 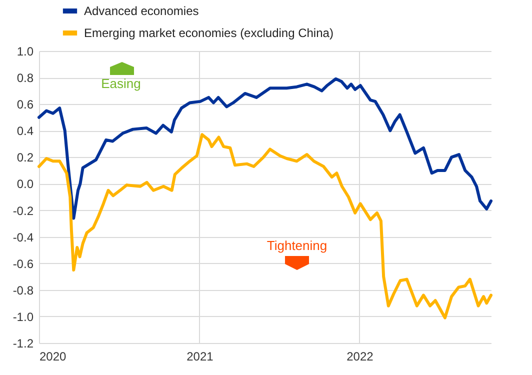 What do you see at coordinates (209, 33) in the screenshot?
I see `legend-label: Emerging market economies (excluding China)` at bounding box center [209, 33].